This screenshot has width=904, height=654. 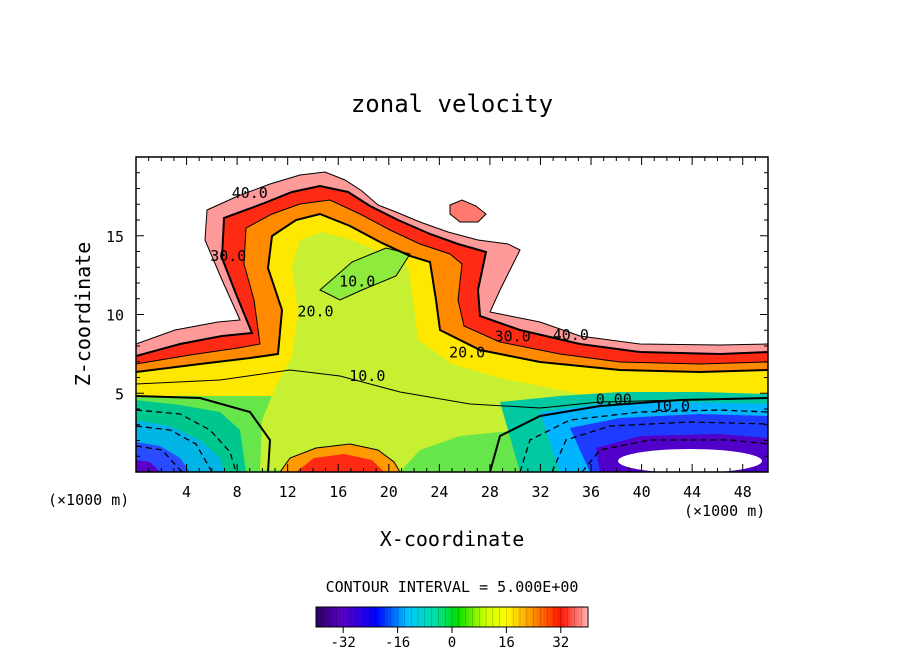 I want to click on colorbar-tick-label: -32, so click(x=343, y=643).